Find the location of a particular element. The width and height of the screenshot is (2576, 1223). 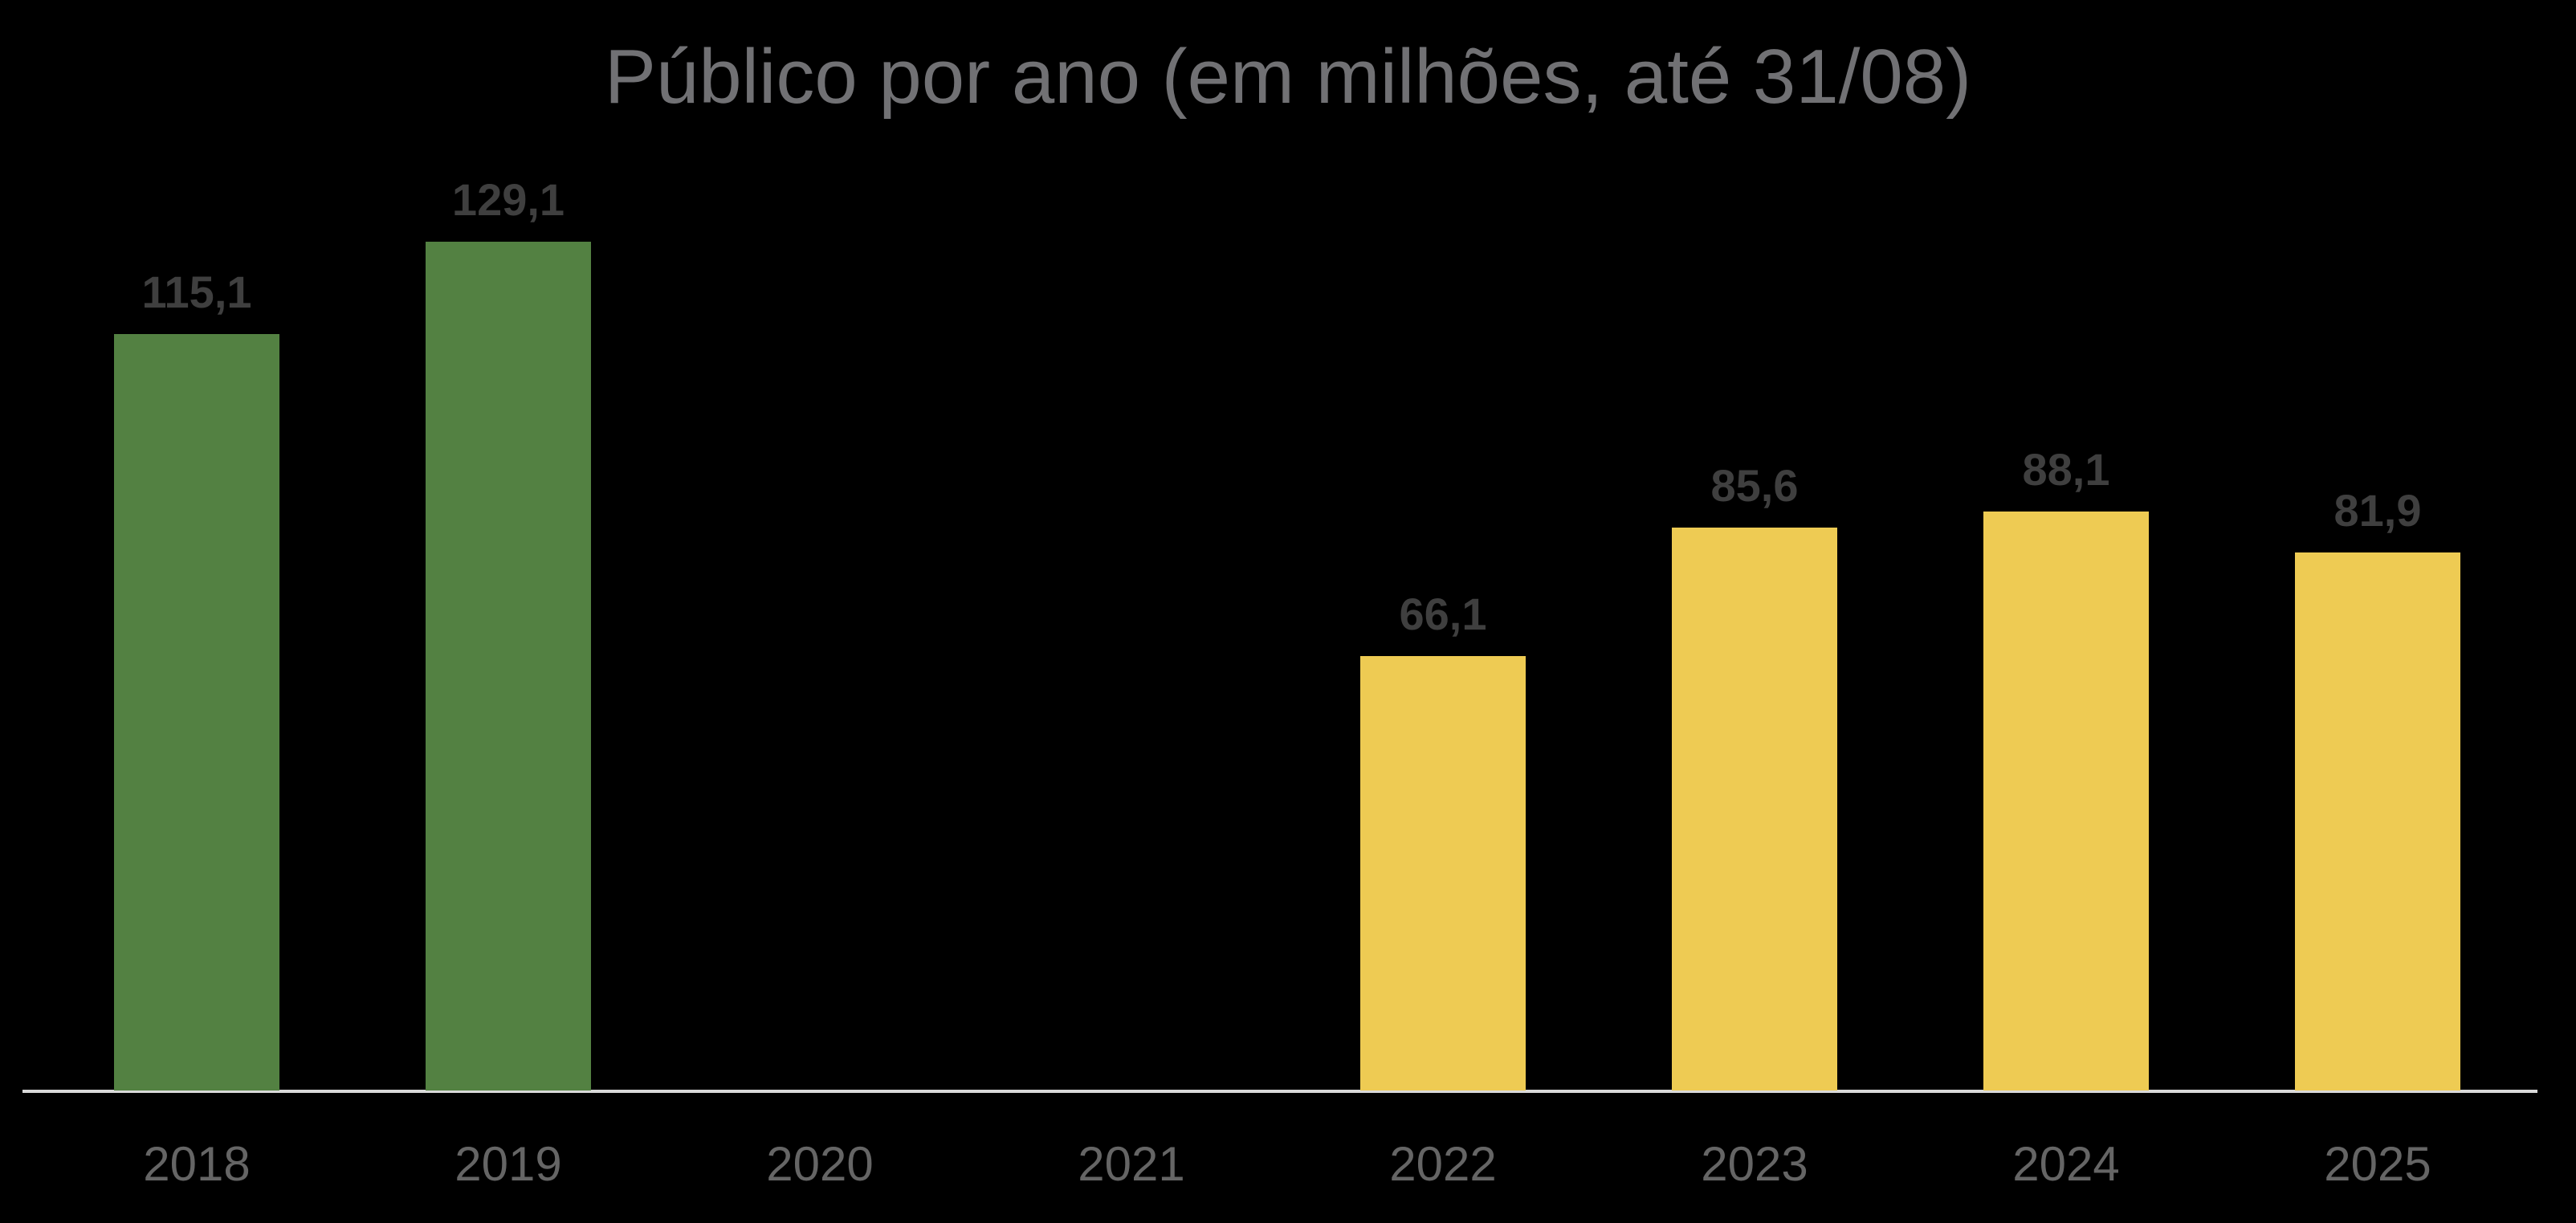

x-axis-label-2025: 2025 is located at coordinates (2377, 1164).